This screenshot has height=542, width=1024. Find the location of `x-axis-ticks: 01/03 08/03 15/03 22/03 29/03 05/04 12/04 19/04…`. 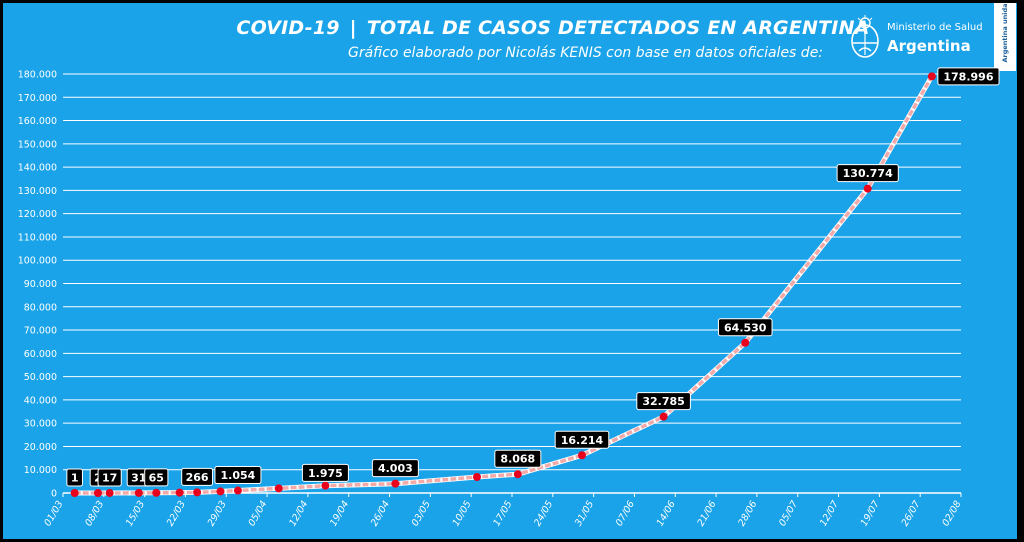

x-axis-ticks: 01/03 08/03 15/03 22/03 29/03 05/04 12/04 19/04… is located at coordinates (502, 513).